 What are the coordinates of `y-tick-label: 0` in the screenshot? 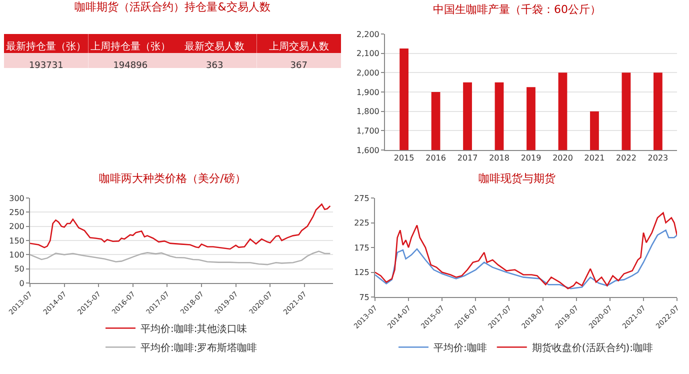 It's located at (21, 283).